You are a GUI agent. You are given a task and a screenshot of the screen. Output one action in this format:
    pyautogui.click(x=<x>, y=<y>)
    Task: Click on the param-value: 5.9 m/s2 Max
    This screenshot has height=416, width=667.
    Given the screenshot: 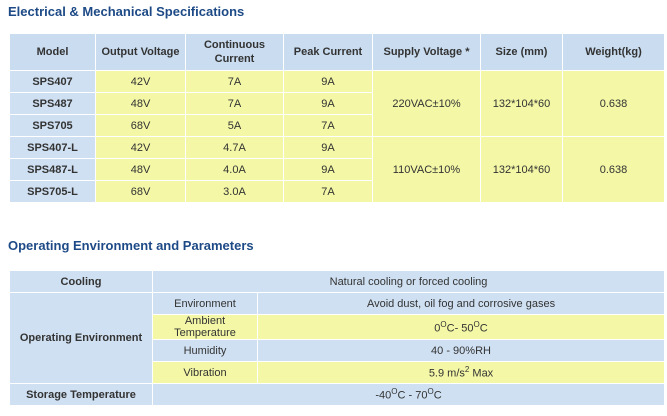 What is the action you would take?
    pyautogui.click(x=461, y=372)
    